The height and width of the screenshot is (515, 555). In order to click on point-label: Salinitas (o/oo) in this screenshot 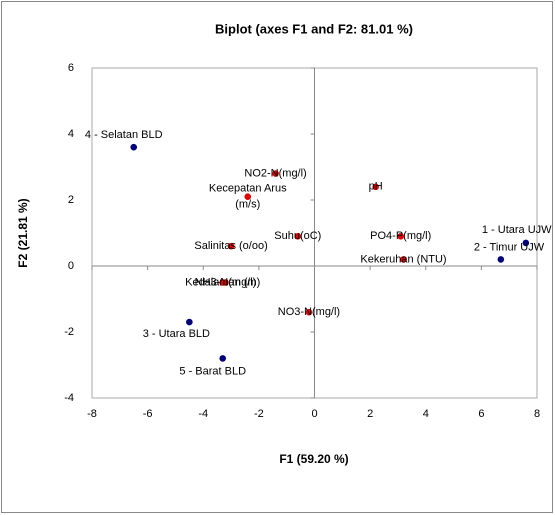, I will do `click(230, 246)`.